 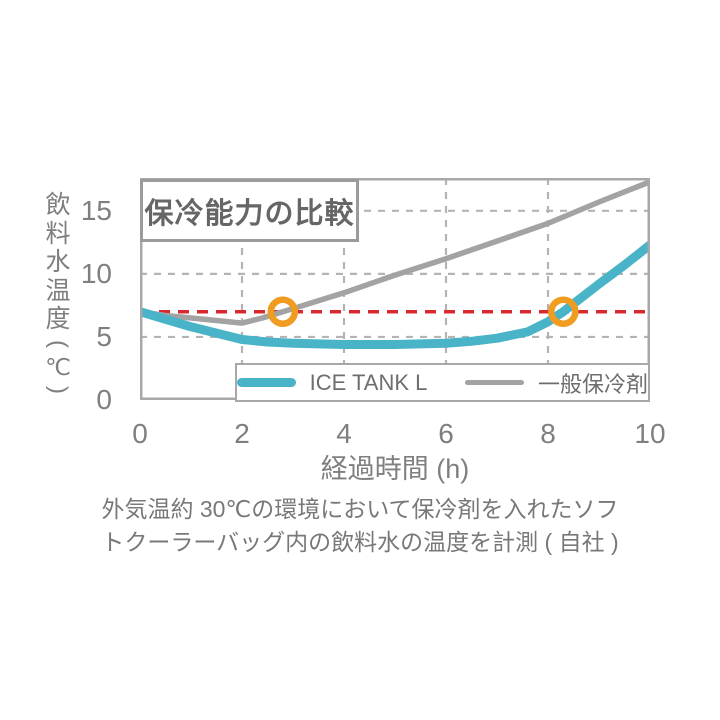 I want to click on chart-title: 保冷能力の比較, so click(x=249, y=213).